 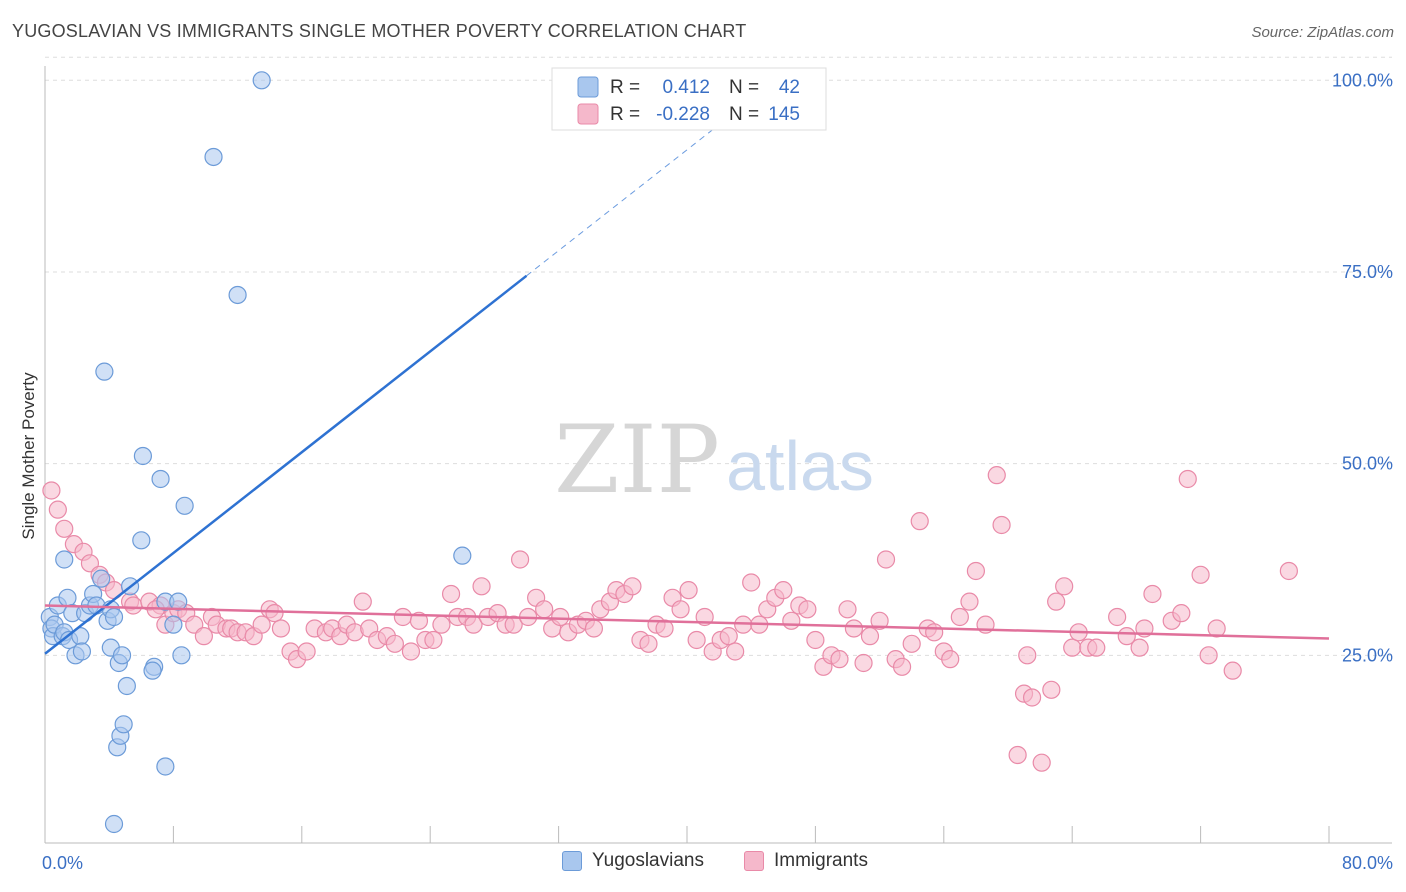 What do you see at coordinates (689, 99) in the screenshot?
I see `legend-stats: R = 0.412 N = 42 R = -0.228 N = 145` at bounding box center [689, 99].